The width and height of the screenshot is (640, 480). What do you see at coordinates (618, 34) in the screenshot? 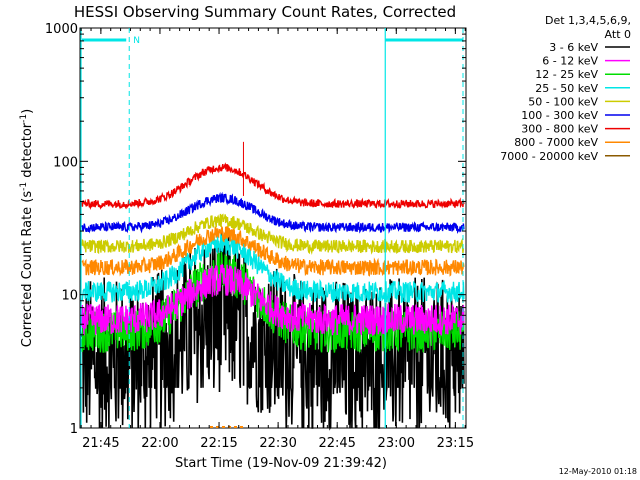
I see `legend-header-line2: Att 0` at bounding box center [618, 34].